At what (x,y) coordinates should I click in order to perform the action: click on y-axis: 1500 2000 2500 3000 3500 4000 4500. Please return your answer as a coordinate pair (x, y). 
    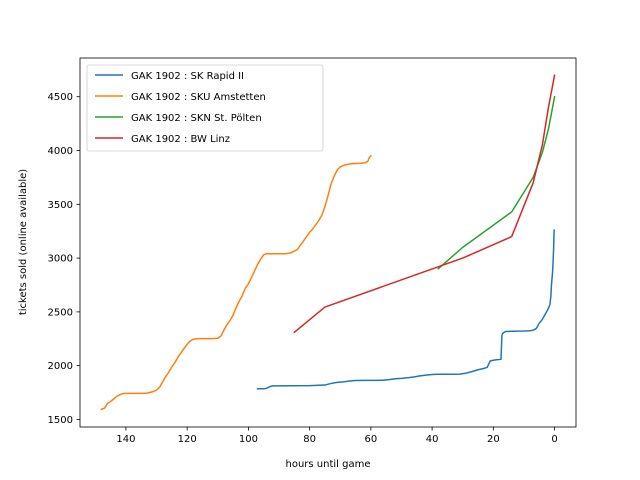
    Looking at the image, I should click on (64, 259).